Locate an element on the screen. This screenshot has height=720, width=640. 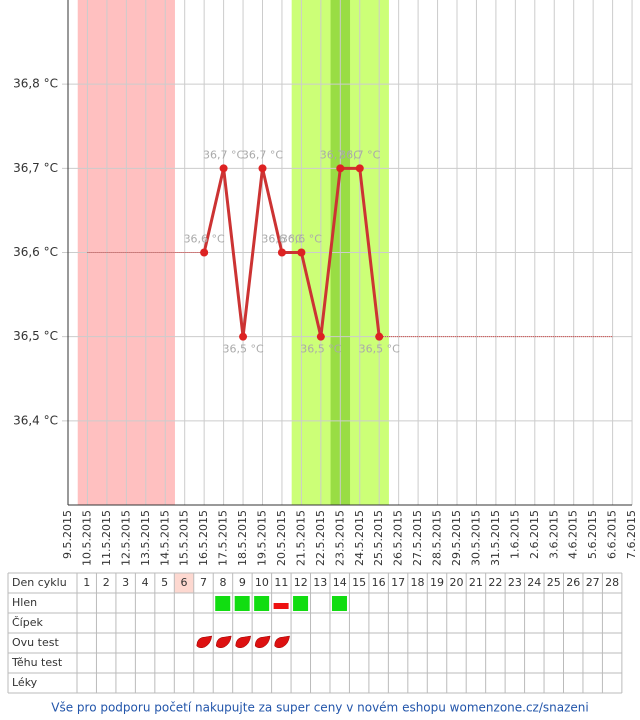
day-number: 25 is located at coordinates (554, 582).